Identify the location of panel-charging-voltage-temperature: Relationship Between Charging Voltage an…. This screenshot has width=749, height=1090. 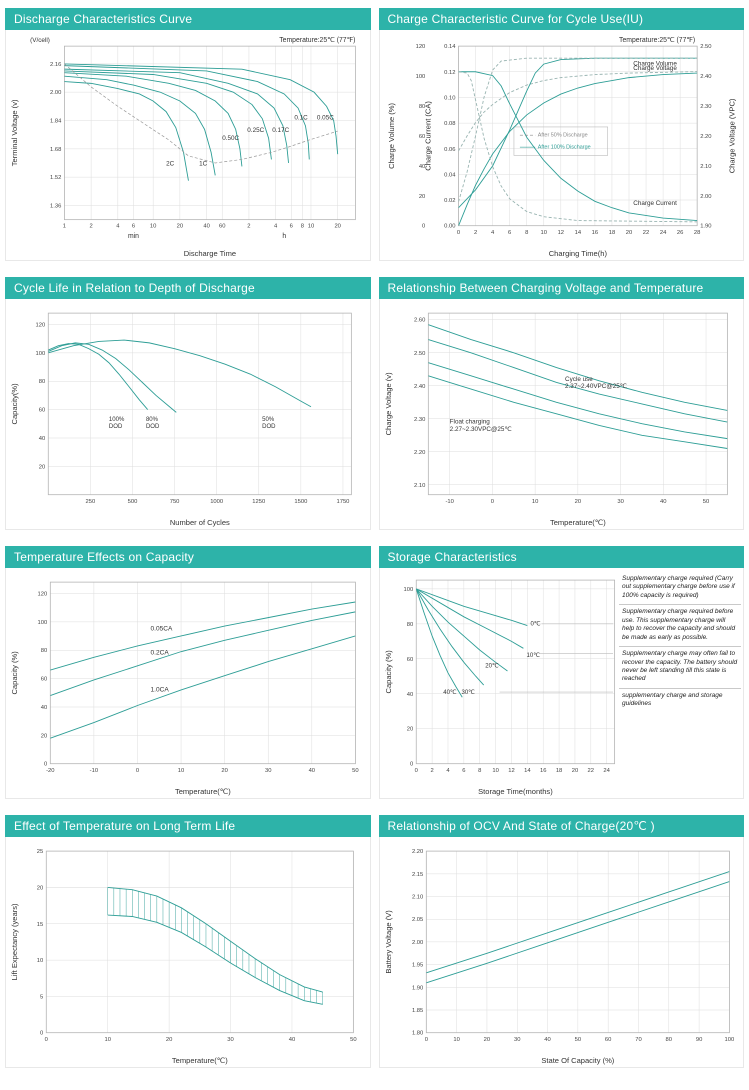
(561, 403).